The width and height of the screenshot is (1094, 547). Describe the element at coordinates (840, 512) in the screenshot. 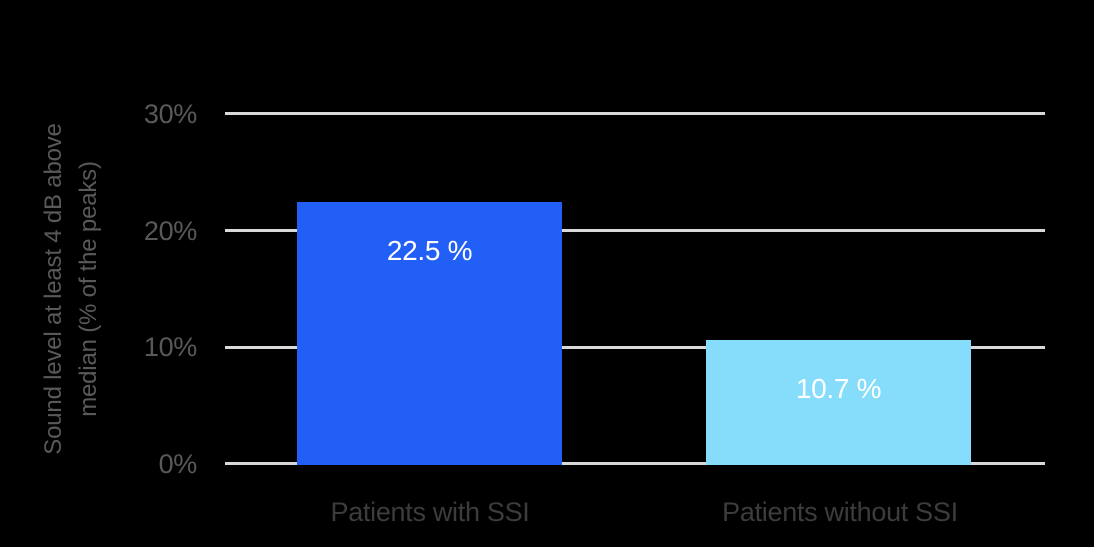

I see `x-category-label-patients-without-ssi: Patients without SSI` at that location.